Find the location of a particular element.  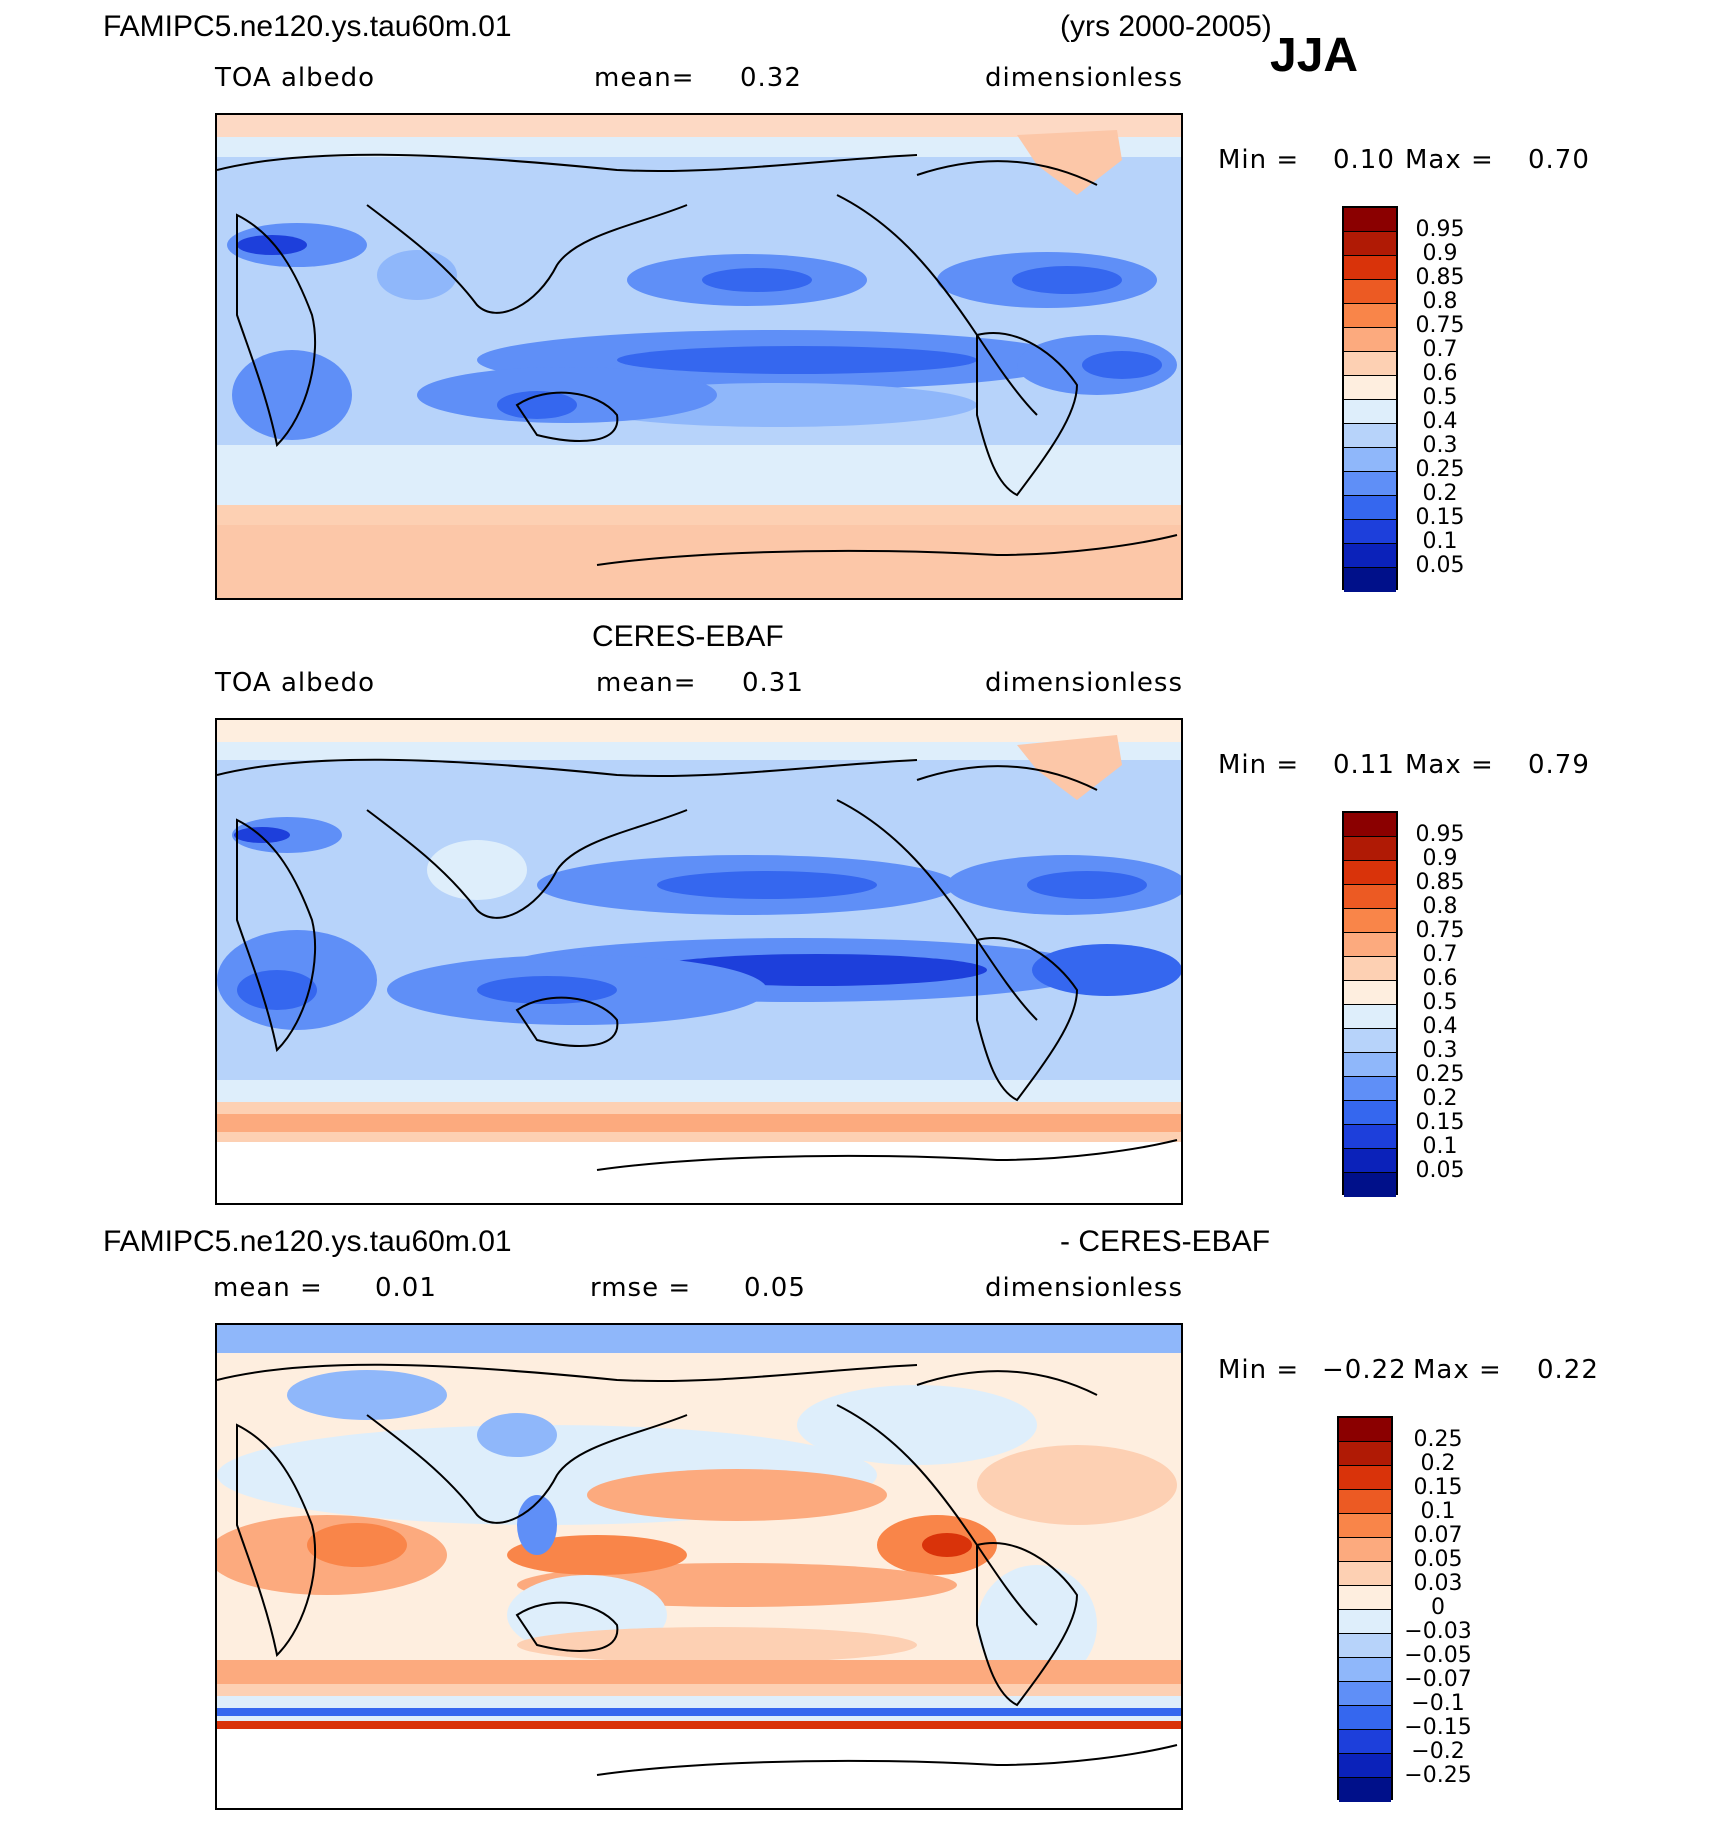

panel1-min-label: Min = is located at coordinates (1259, 160).